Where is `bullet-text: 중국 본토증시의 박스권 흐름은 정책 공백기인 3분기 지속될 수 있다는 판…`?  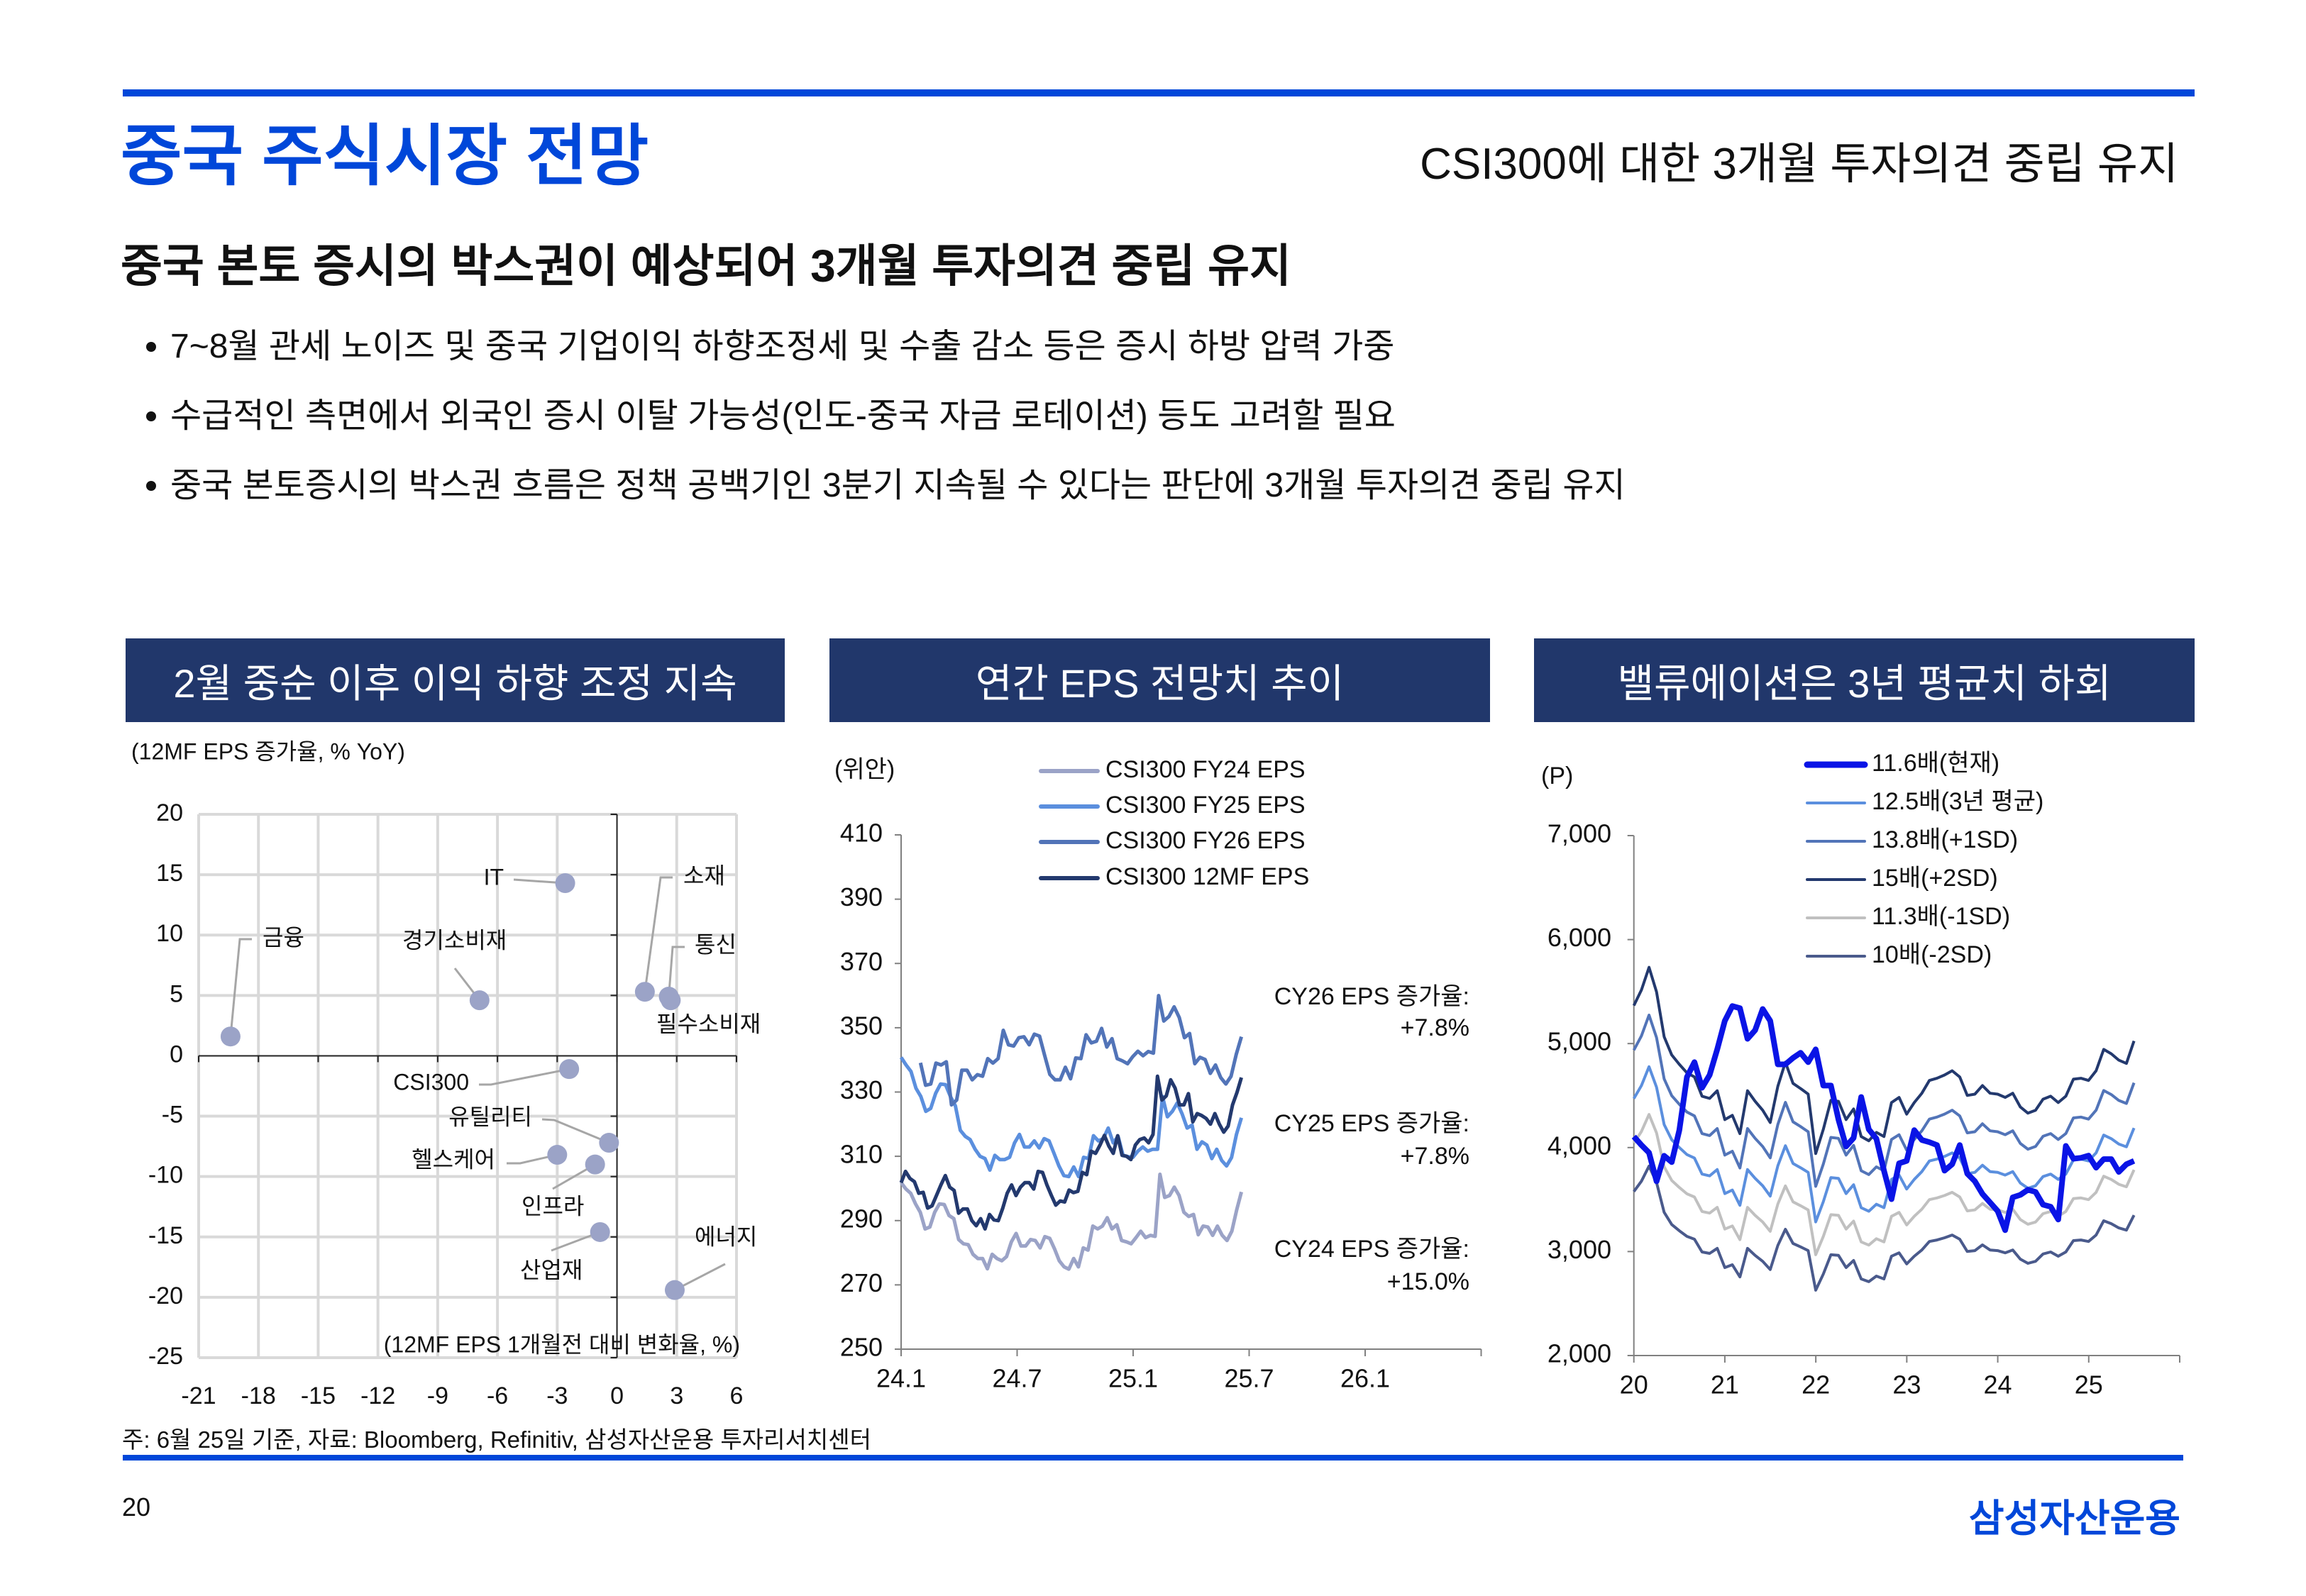
bullet-text: 중국 본토증시의 박스권 흐름은 정책 공백기인 3분기 지속될 수 있다는 판… is located at coordinates (898, 485).